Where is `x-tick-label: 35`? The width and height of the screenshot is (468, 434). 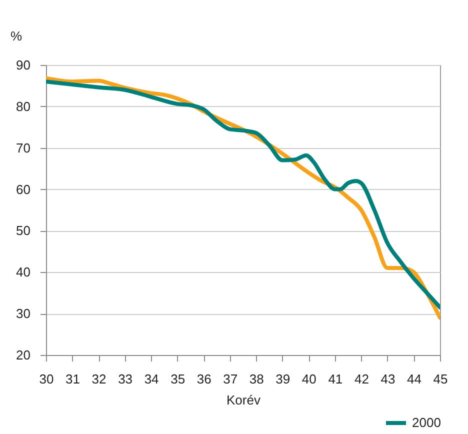 x-tick-label: 35 is located at coordinates (178, 379).